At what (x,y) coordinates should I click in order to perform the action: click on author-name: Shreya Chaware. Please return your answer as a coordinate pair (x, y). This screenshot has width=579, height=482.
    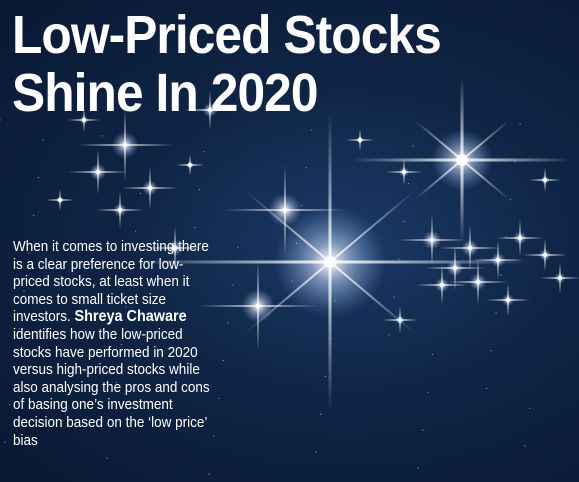
    Looking at the image, I should click on (130, 317).